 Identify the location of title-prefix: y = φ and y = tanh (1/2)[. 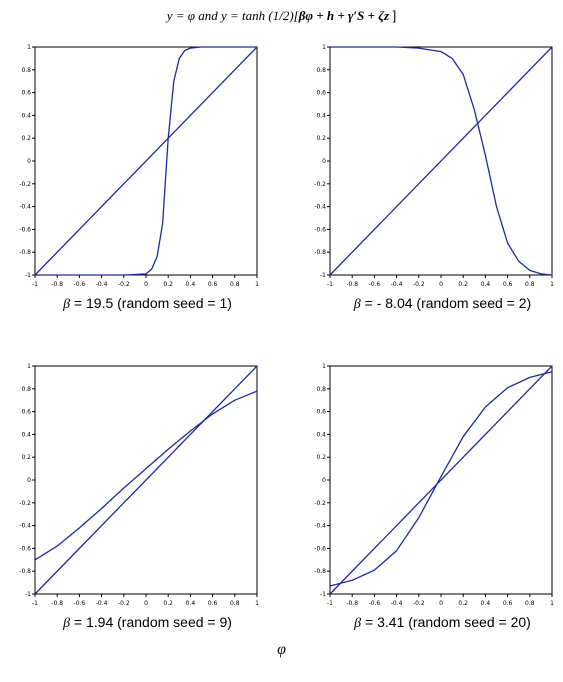
(232, 15).